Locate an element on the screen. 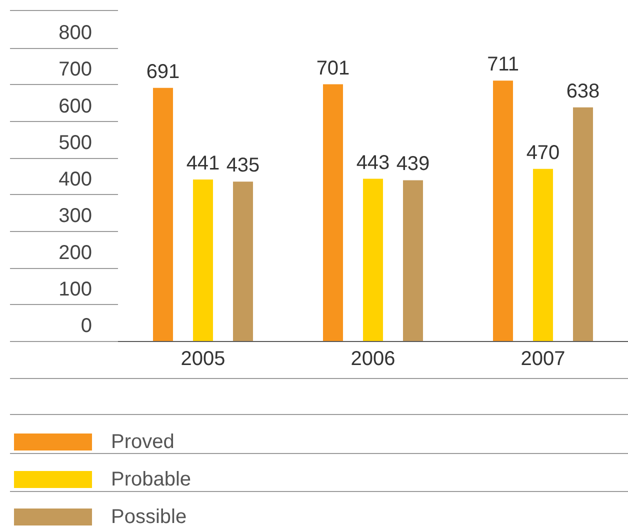 Image resolution: width=628 pixels, height=528 pixels. data-label: 470 is located at coordinates (543, 153).